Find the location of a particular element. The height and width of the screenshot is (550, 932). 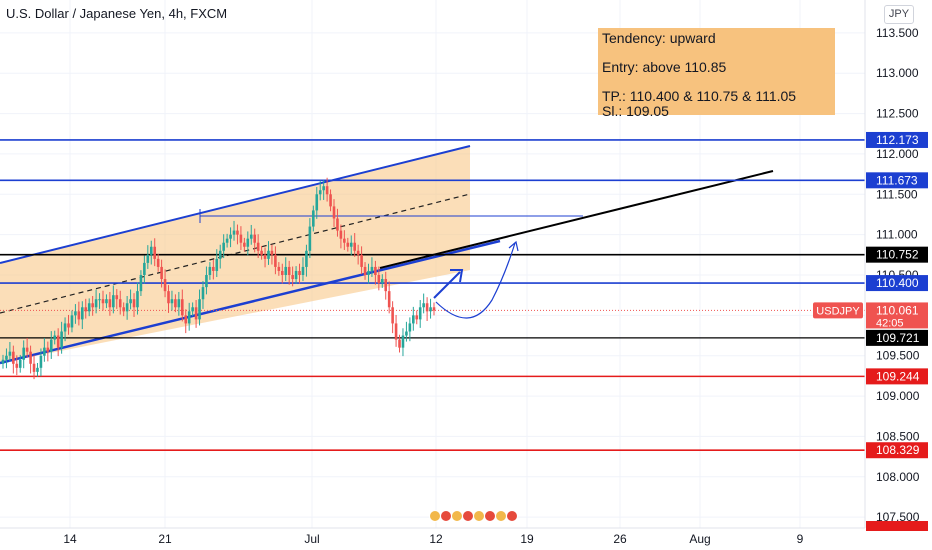

chart-title: U.S. Dollar / Japanese Yen, 4h, FXCM is located at coordinates (117, 13).